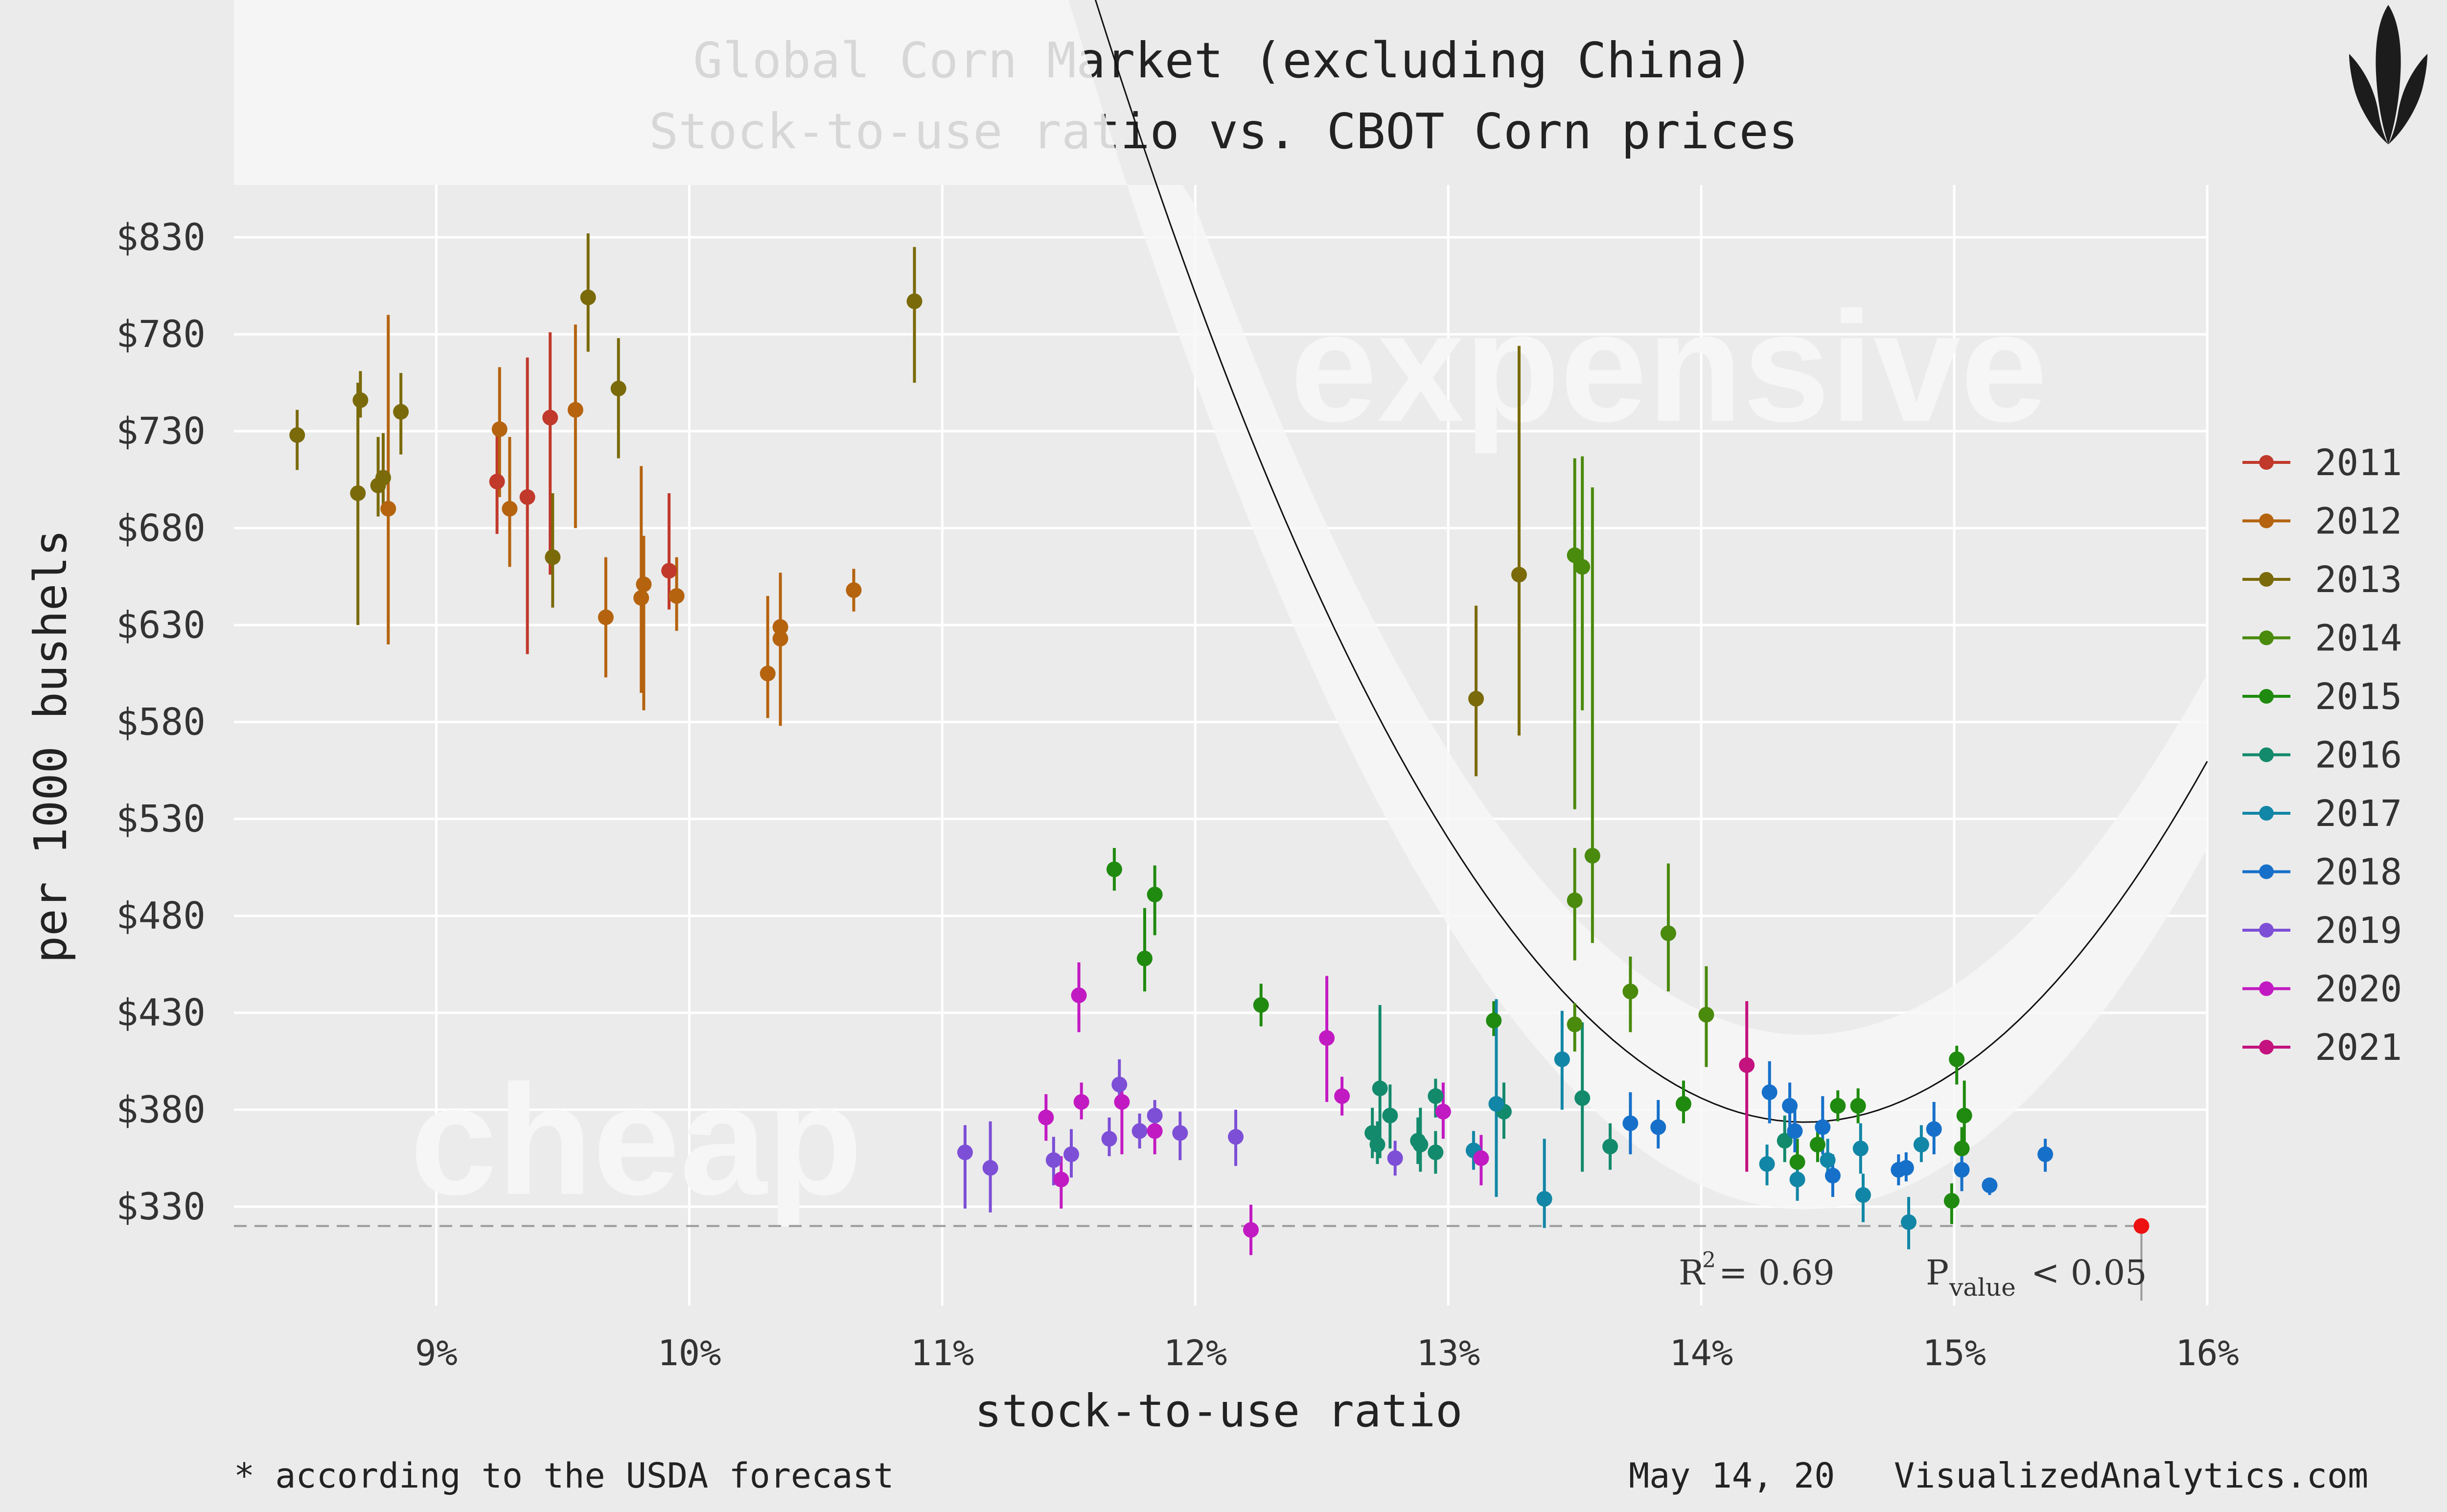 The image size is (2447, 1512). I want to click on x-tick-label: 13%, so click(1448, 1353).